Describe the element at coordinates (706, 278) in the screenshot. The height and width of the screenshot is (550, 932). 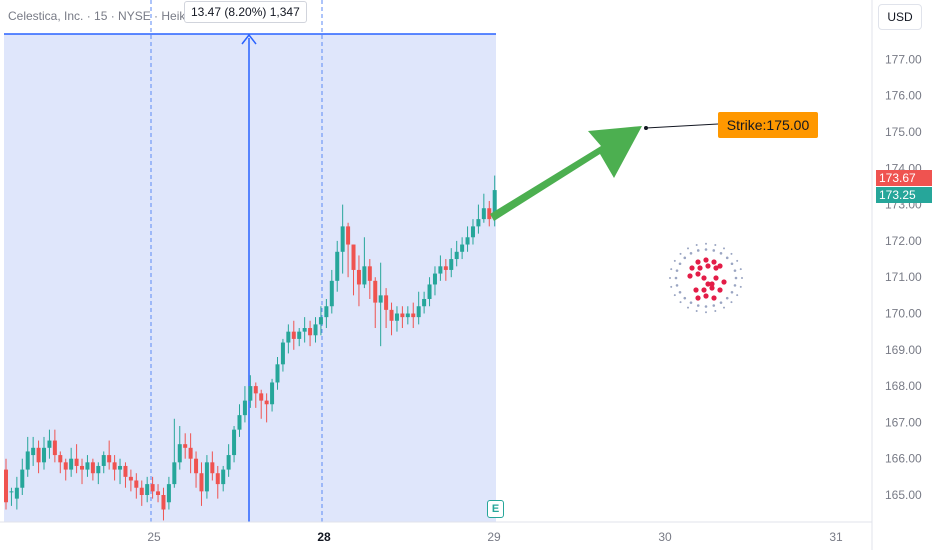
I see `celestica-logo` at that location.